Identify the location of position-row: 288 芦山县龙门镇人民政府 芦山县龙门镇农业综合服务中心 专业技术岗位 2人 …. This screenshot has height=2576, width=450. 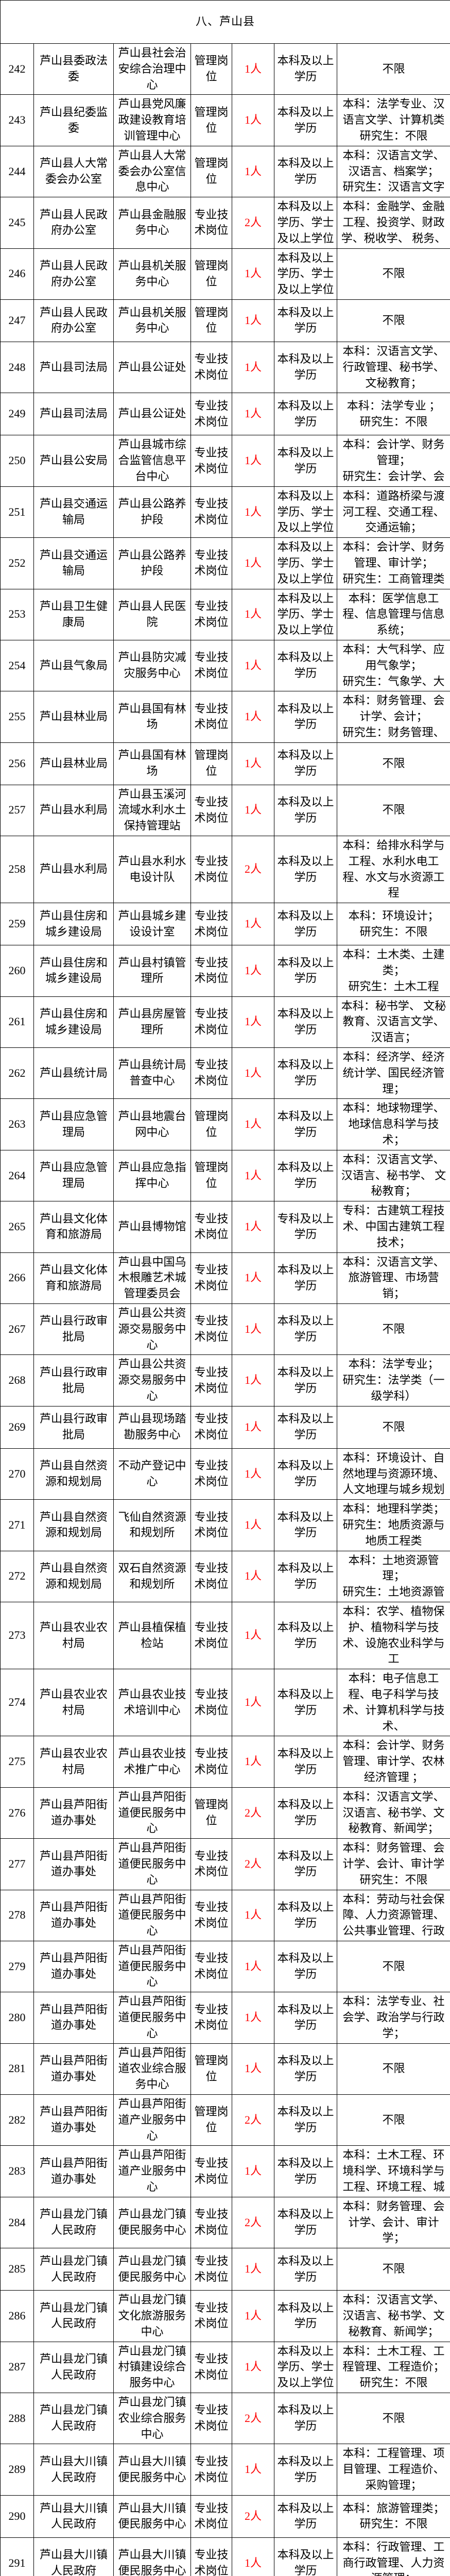
(225, 2419).